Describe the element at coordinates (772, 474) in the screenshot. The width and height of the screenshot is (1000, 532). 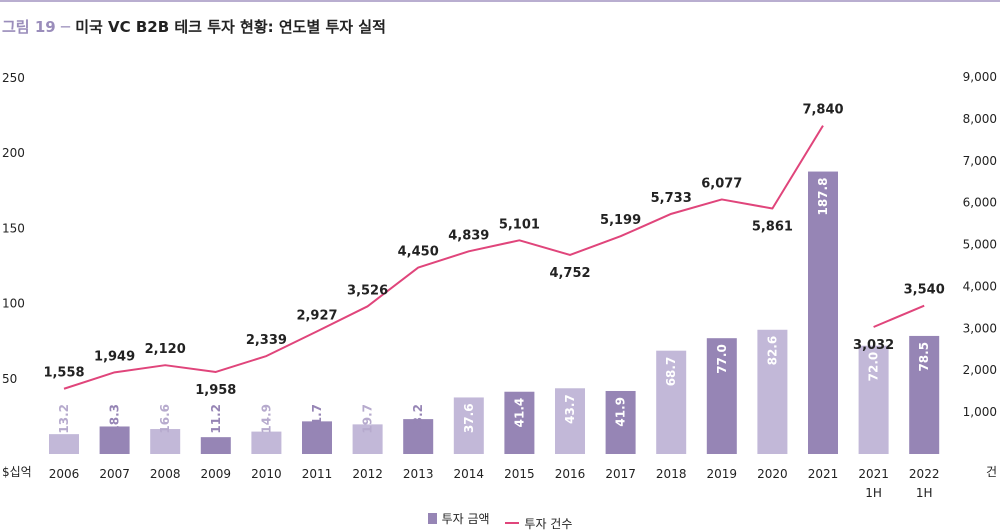
I see `x-tick-label: 2020` at that location.